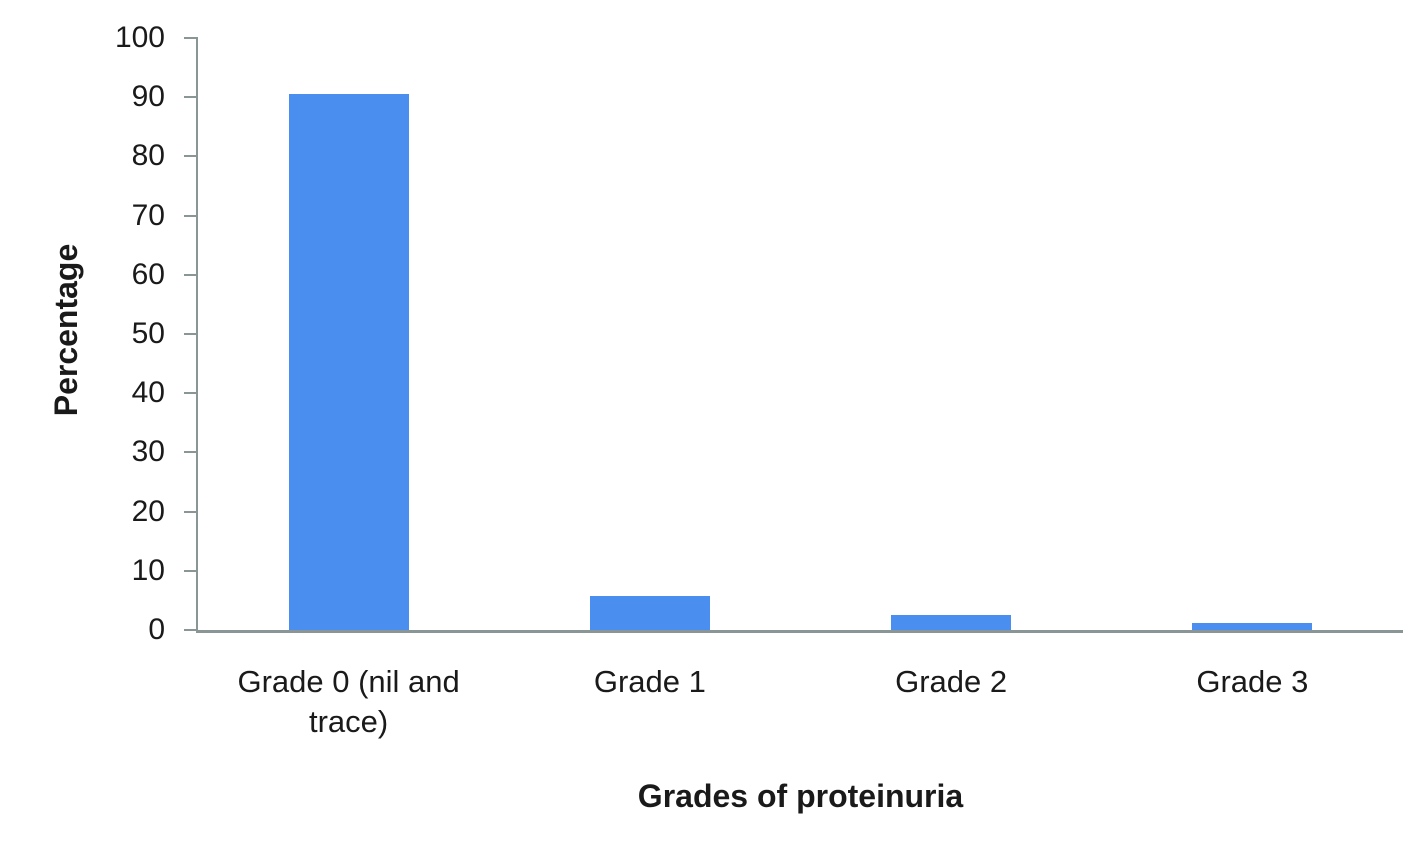 The image size is (1427, 855). What do you see at coordinates (951, 681) in the screenshot?
I see `category-label: Grade 2` at bounding box center [951, 681].